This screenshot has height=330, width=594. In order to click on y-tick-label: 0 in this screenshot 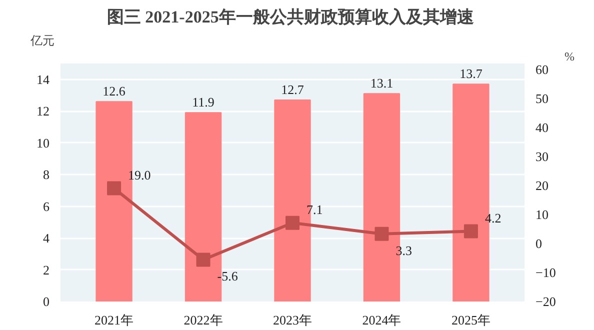, I will do `click(46, 301)`.